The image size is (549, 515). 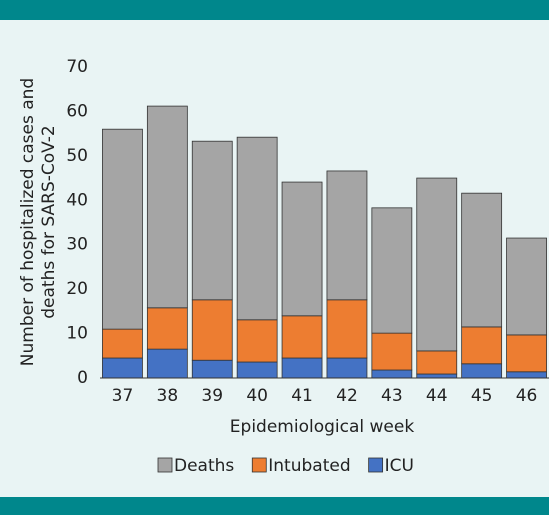 I want to click on top-band, so click(x=274, y=10).